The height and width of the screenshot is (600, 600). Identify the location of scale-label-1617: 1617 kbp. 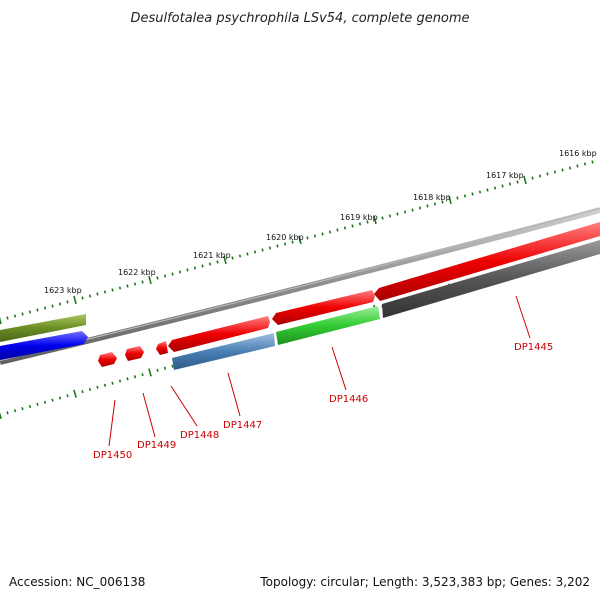
(505, 175).